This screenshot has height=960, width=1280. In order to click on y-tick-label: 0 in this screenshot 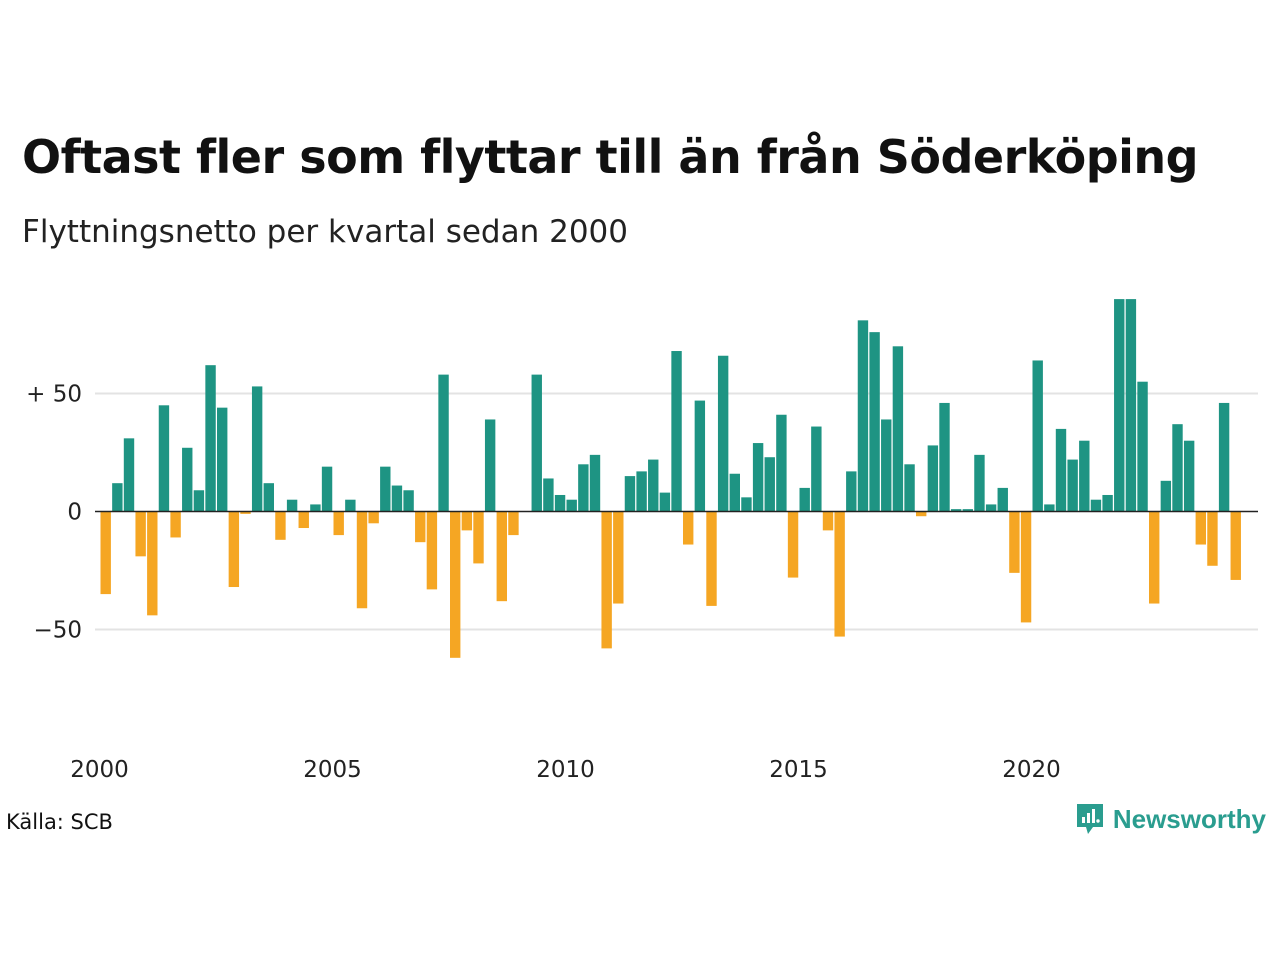, I will do `click(74, 513)`.